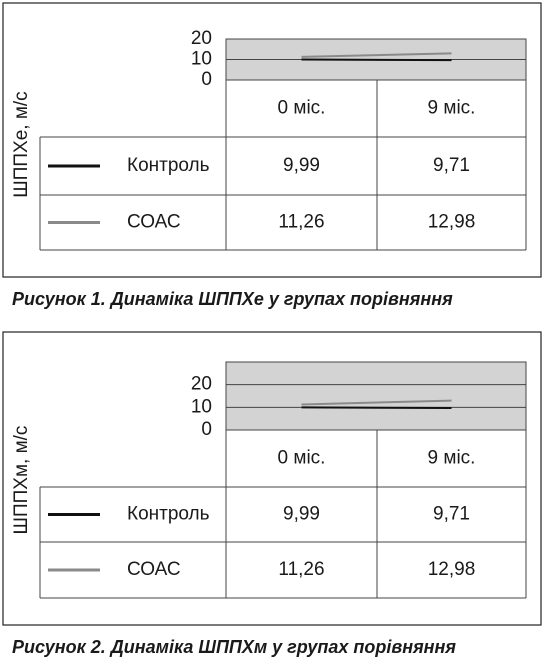  What do you see at coordinates (21, 144) in the screenshot?
I see `y-axis-label: ШППХе, м/с` at bounding box center [21, 144].